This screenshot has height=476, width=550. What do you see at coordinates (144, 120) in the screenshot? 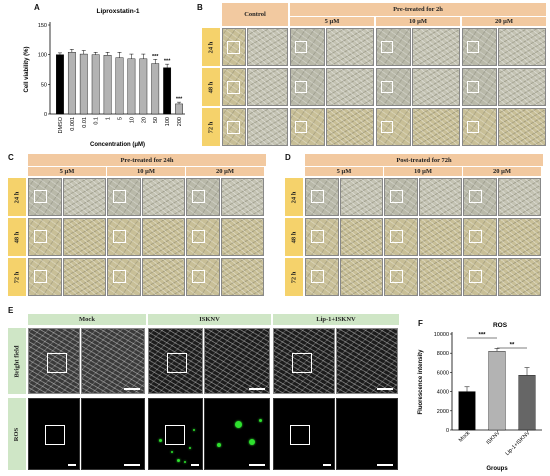
I see `x-tick-label: 20` at bounding box center [144, 120].